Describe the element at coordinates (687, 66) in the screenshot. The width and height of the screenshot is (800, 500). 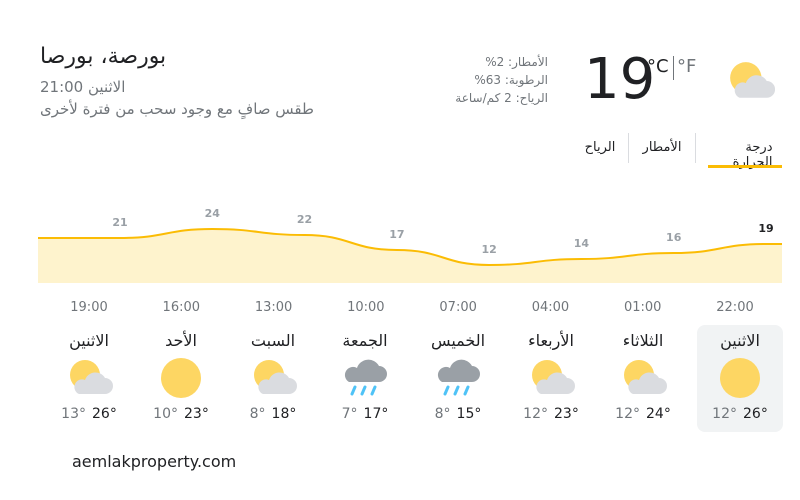
I see `unit-f: °F` at that location.